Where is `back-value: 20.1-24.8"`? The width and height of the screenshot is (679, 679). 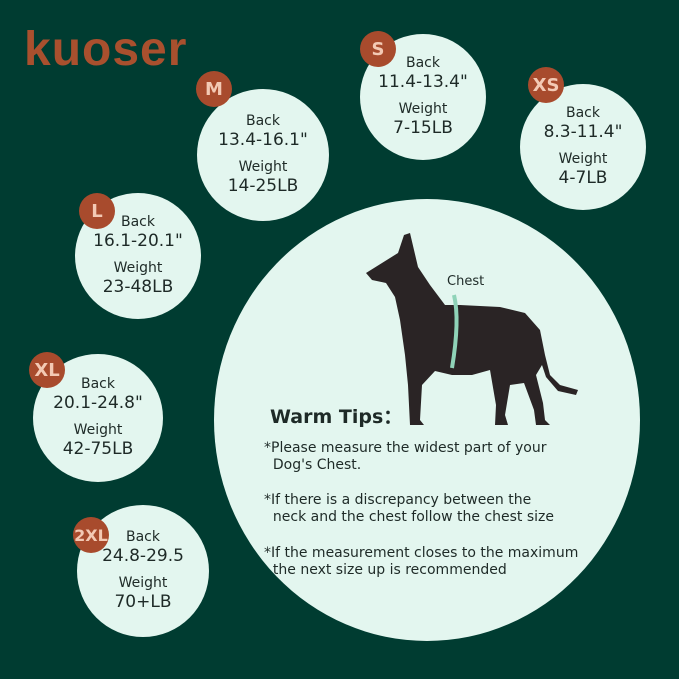
back-value: 20.1-24.8" is located at coordinates (98, 403).